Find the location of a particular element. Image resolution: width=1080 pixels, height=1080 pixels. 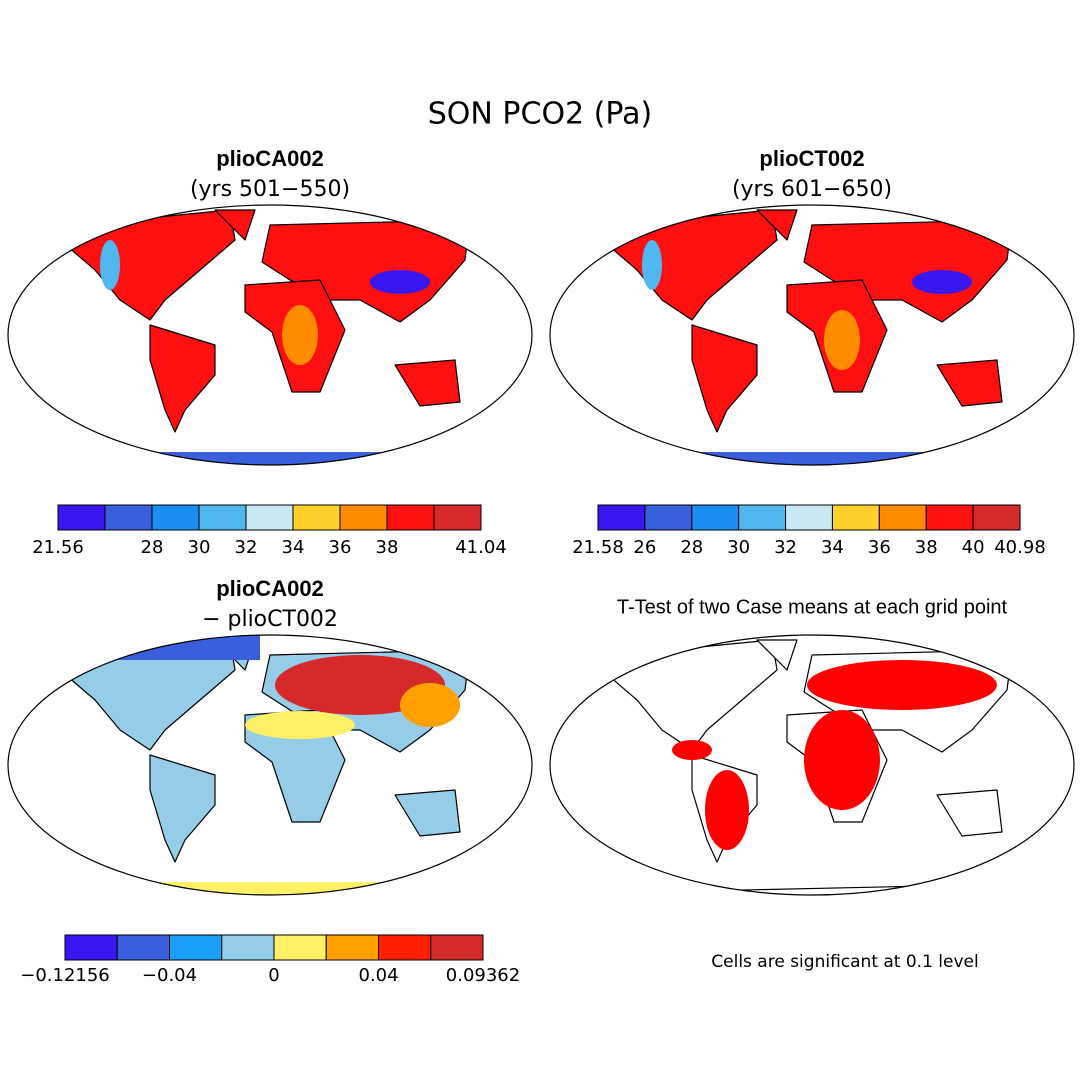

colorbar-label: 40.98 is located at coordinates (1020, 547).